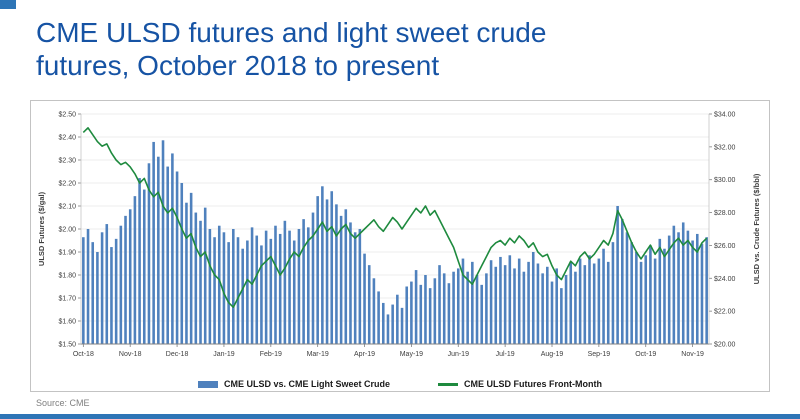 The width and height of the screenshot is (800, 419). What do you see at coordinates (8, 4) in the screenshot?
I see `corner-accent-bar` at bounding box center [8, 4].